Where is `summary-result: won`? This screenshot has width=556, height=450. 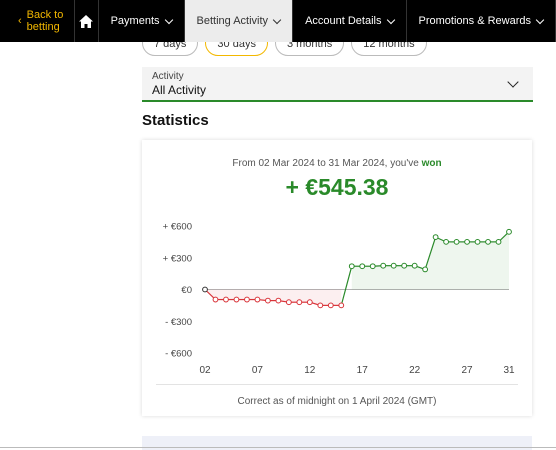 summary-result: won is located at coordinates (431, 163).